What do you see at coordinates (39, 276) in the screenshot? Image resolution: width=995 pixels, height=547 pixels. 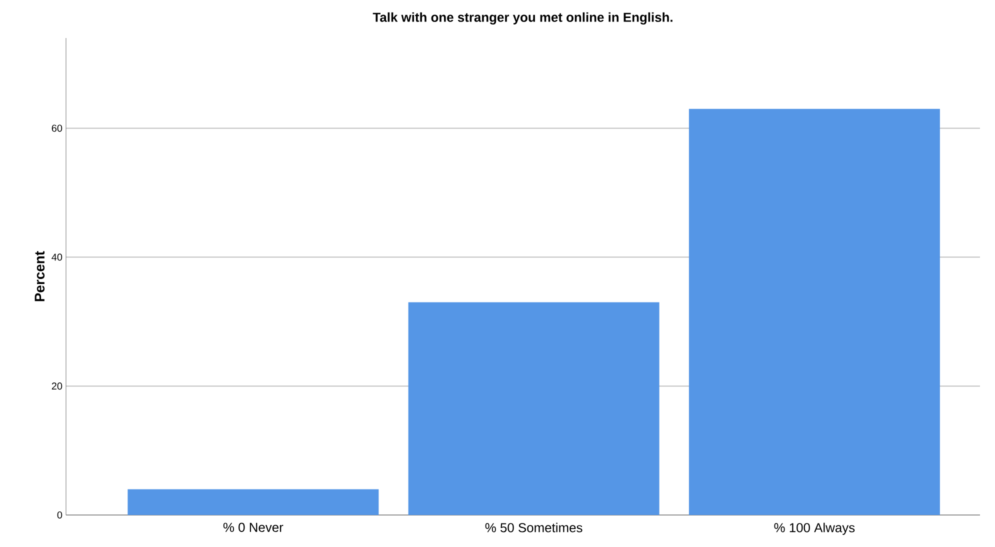 I see `y-axis-title: Percent` at bounding box center [39, 276].